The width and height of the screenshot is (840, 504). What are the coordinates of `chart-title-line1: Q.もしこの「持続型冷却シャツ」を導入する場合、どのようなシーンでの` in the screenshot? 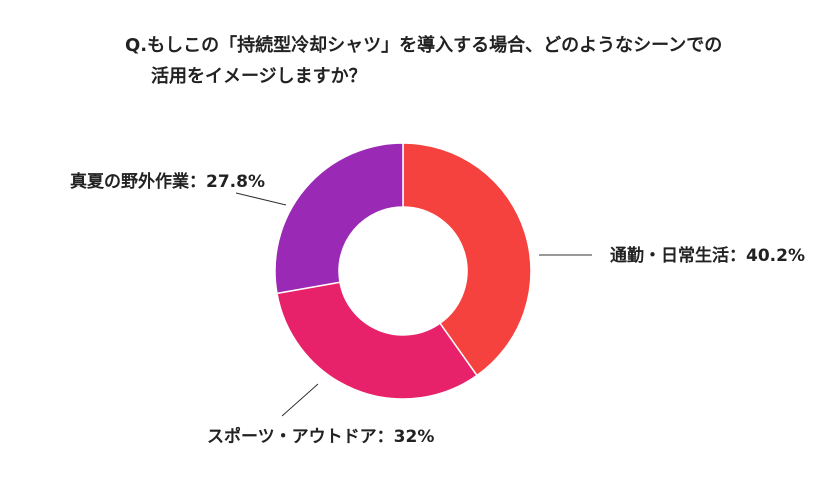 It's located at (424, 45).